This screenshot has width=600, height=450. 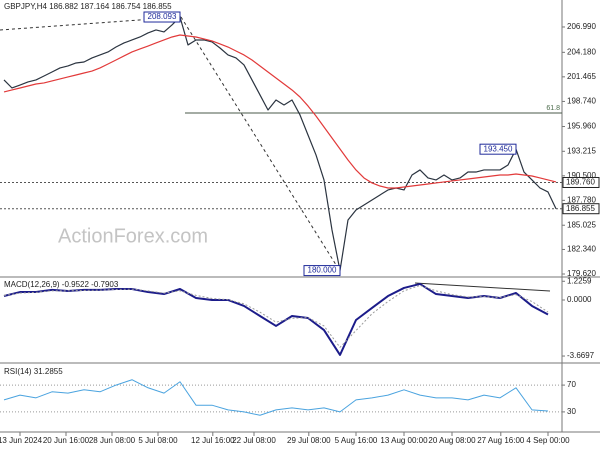 I want to click on watermark: ActionForex.com, so click(x=133, y=236).